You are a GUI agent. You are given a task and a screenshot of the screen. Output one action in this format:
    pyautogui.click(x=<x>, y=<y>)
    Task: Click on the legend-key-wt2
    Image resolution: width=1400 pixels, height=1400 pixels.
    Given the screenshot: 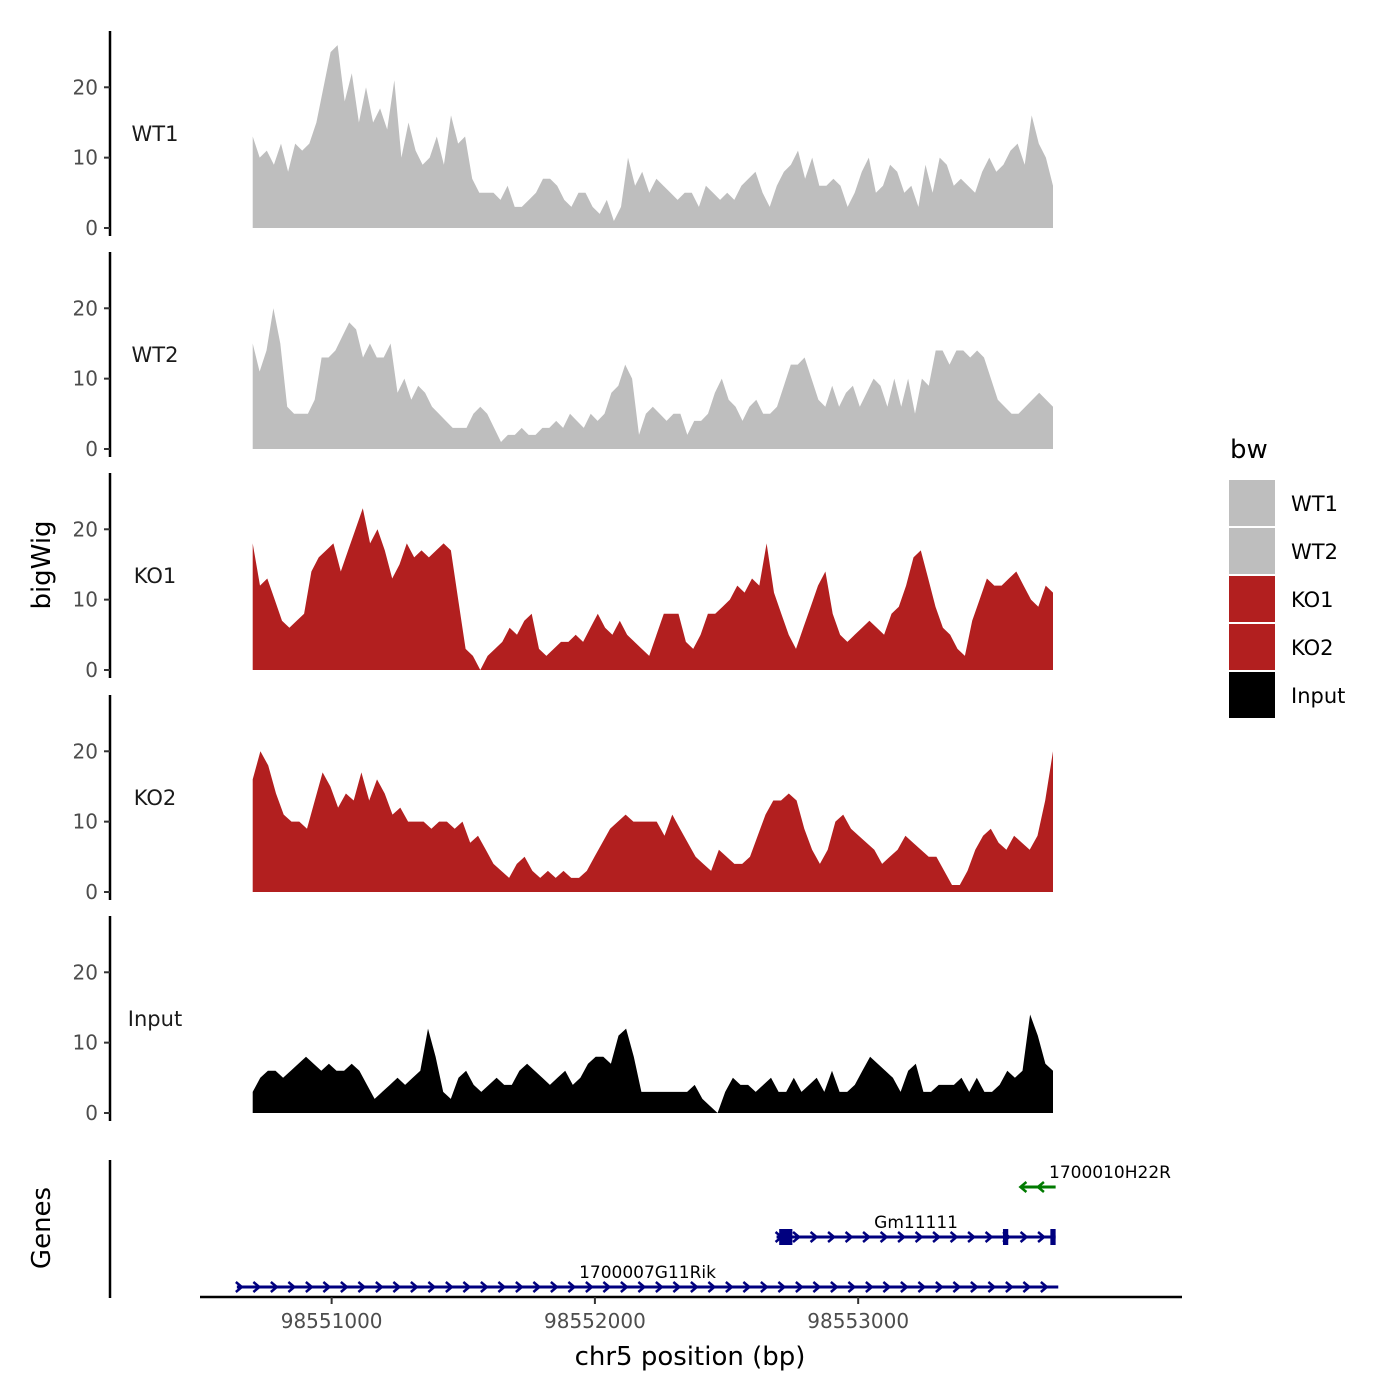 What is the action you would take?
    pyautogui.click(x=1252, y=551)
    